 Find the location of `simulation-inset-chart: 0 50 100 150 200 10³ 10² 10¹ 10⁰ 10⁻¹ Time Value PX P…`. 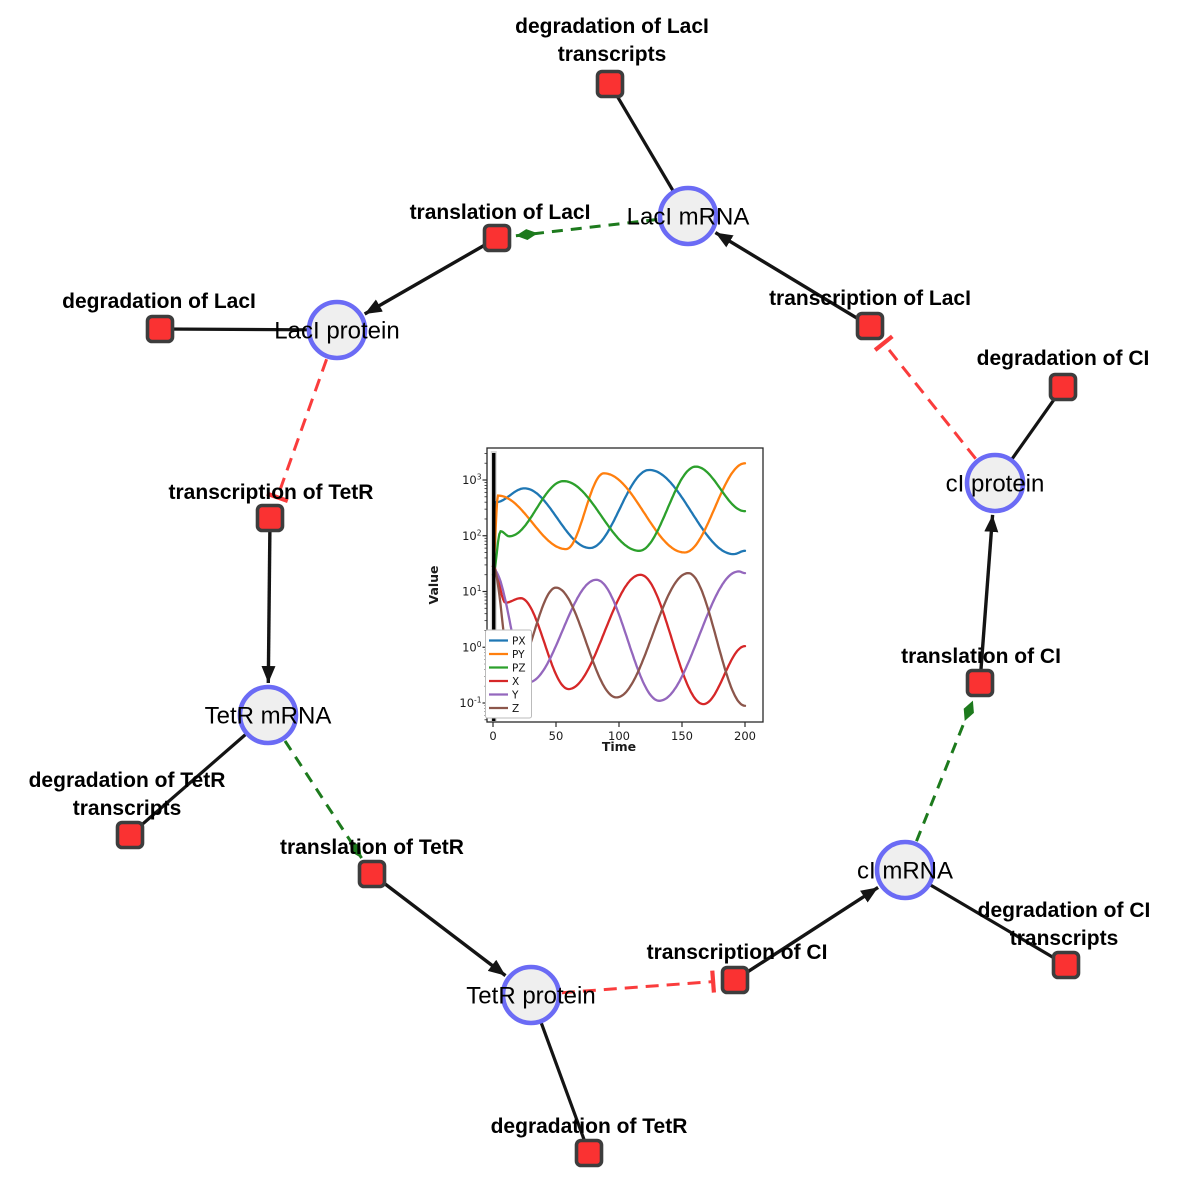

simulation-inset-chart: 0 50 100 150 200 10³ 10² 10¹ 10⁰ 10⁻¹ Time Value PX P… is located at coordinates (600, 599).